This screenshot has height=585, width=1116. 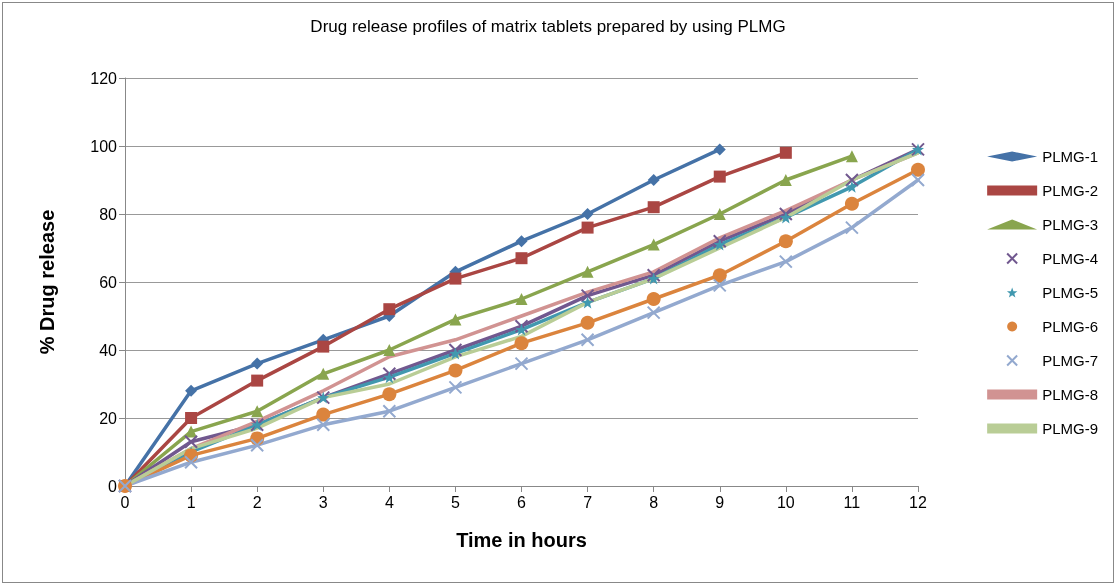 I want to click on legend-label: PLMG-1, so click(x=1070, y=156).